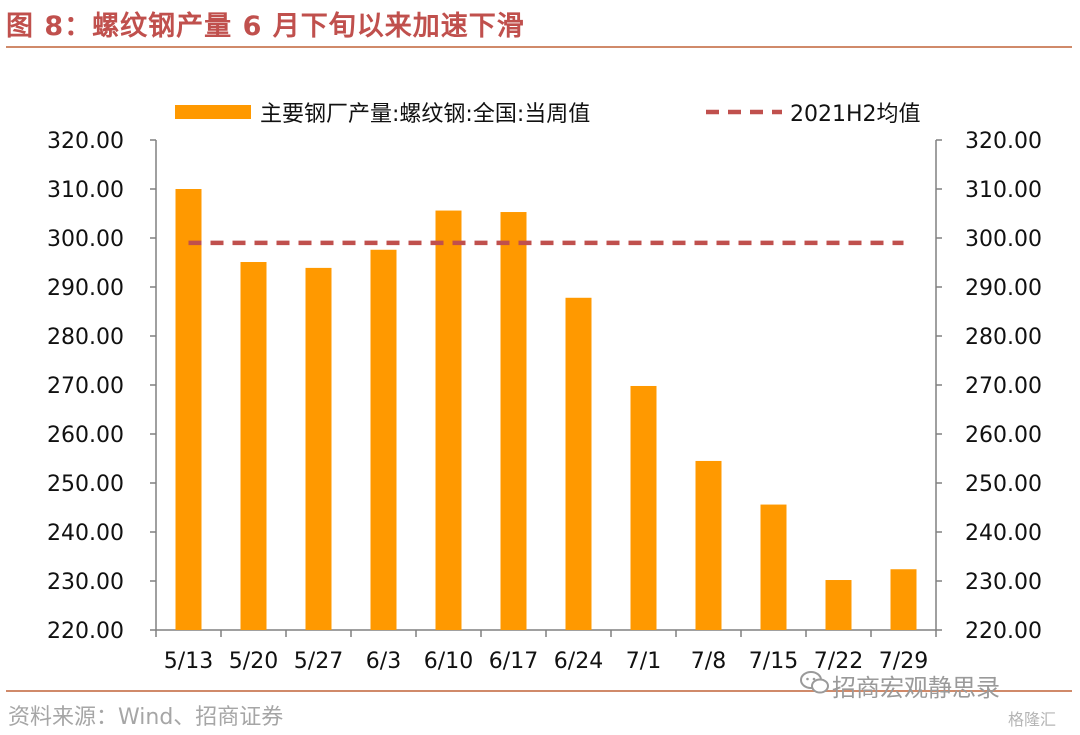  I want to click on x-tick-label: 7/1, so click(643, 661).